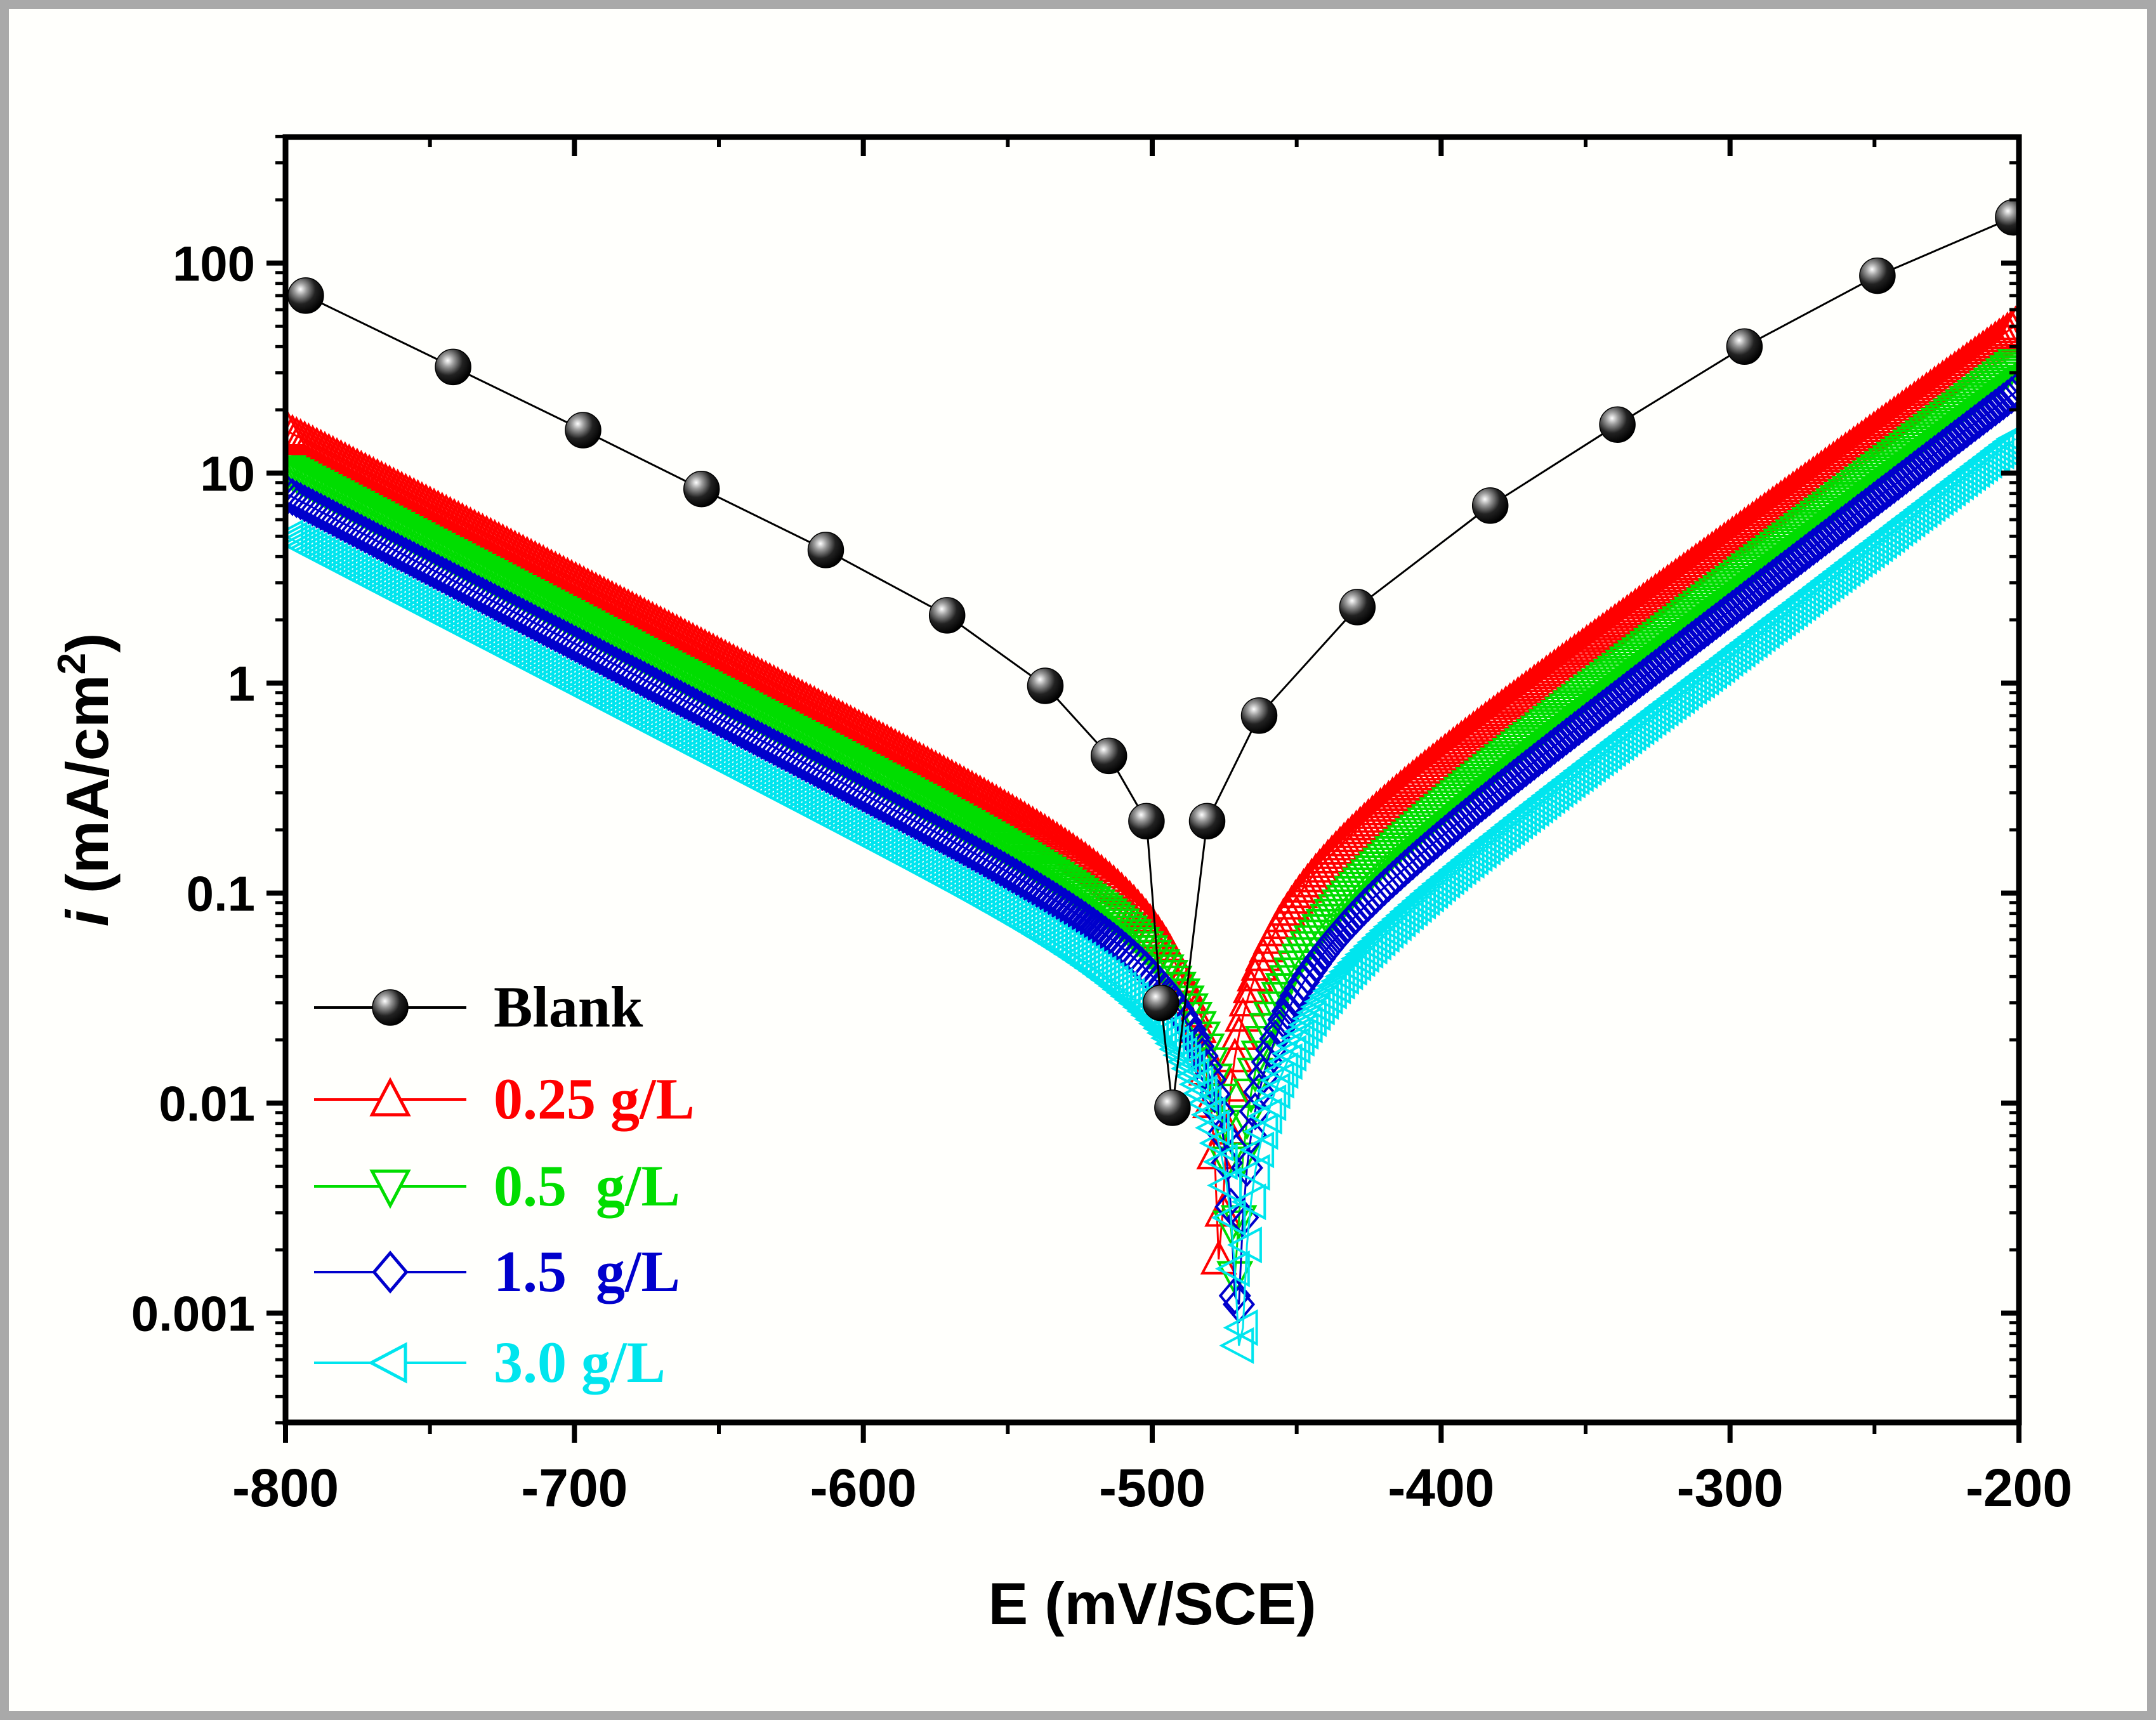 Image resolution: width=2156 pixels, height=1720 pixels. Describe the element at coordinates (587, 1271) in the screenshot. I see `legend-label: 1.5 g/L` at that location.